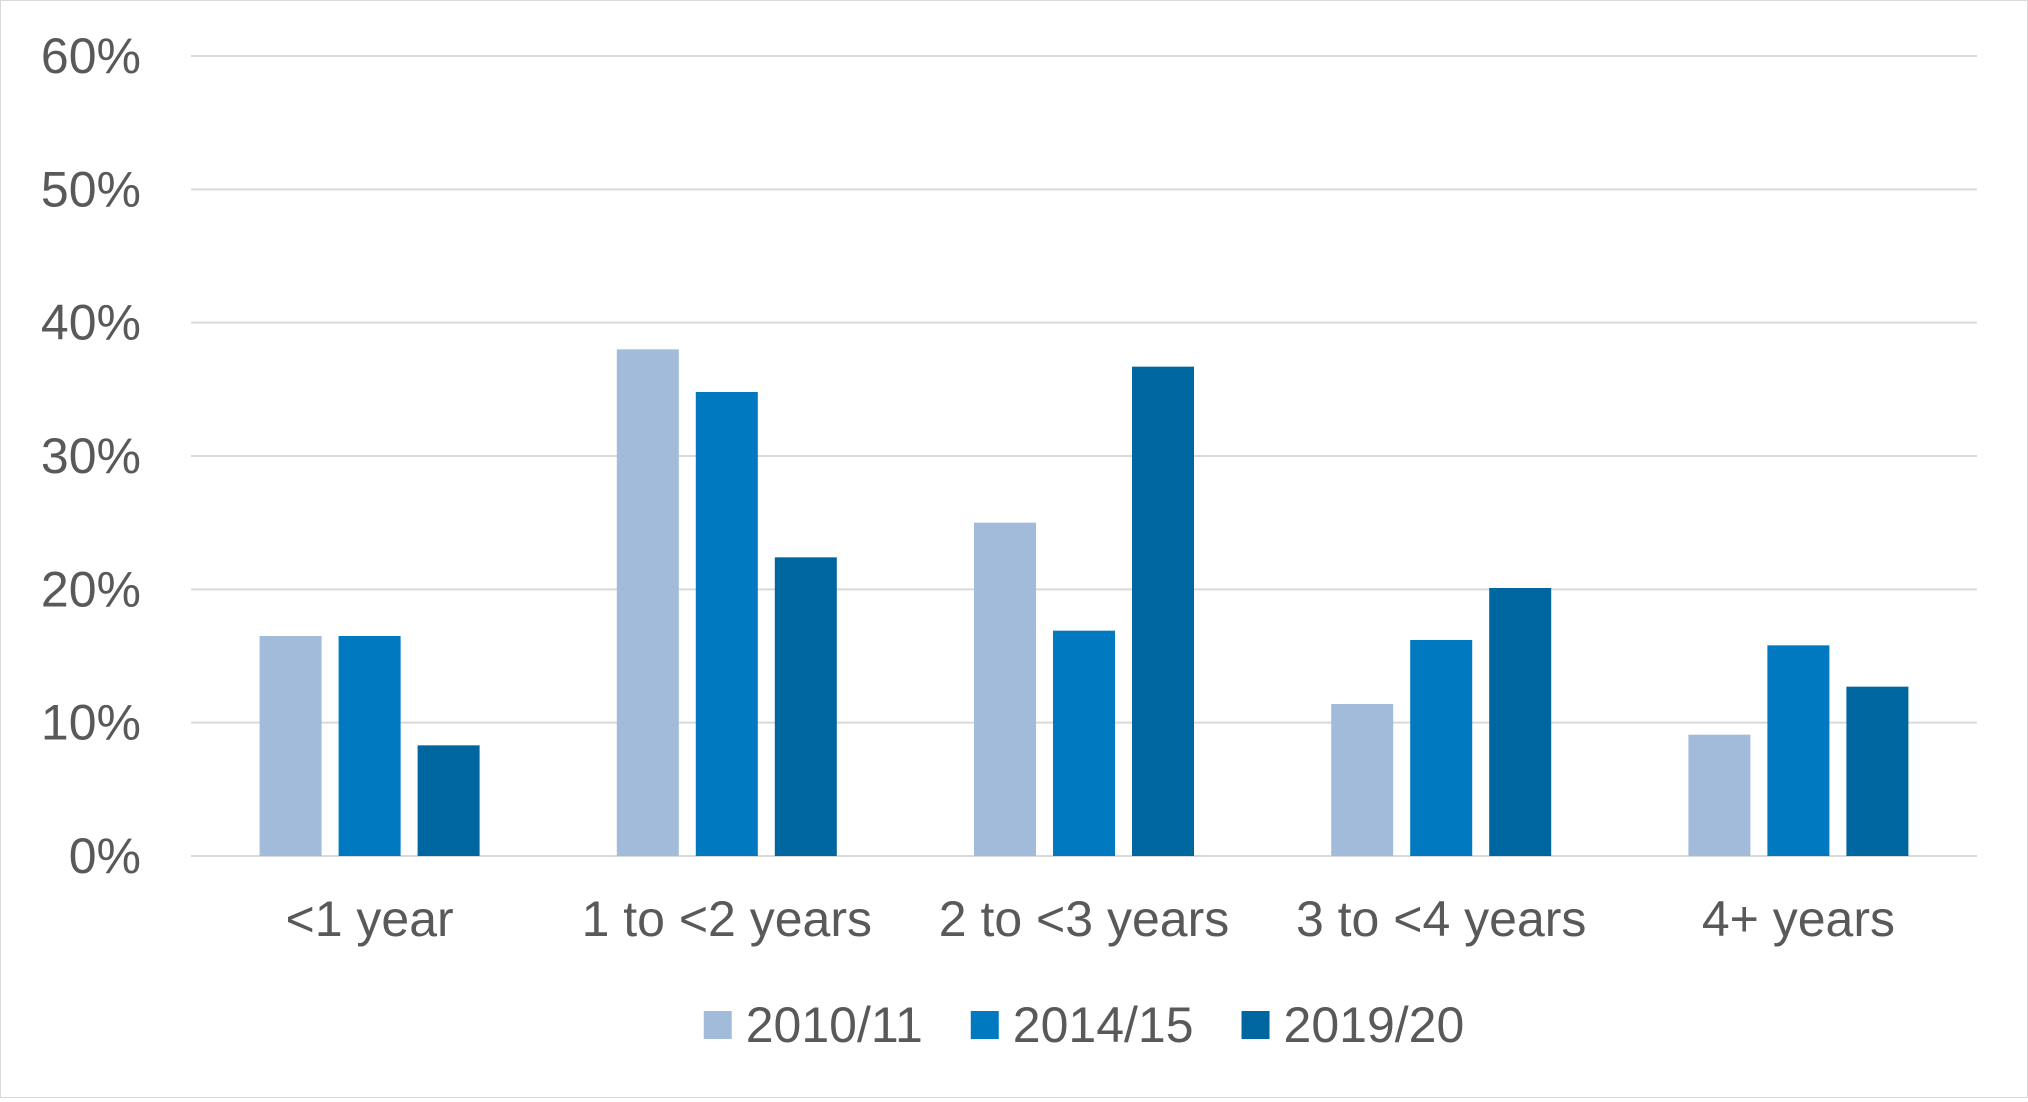  I want to click on legend-label: 2019/20, so click(1374, 1025).